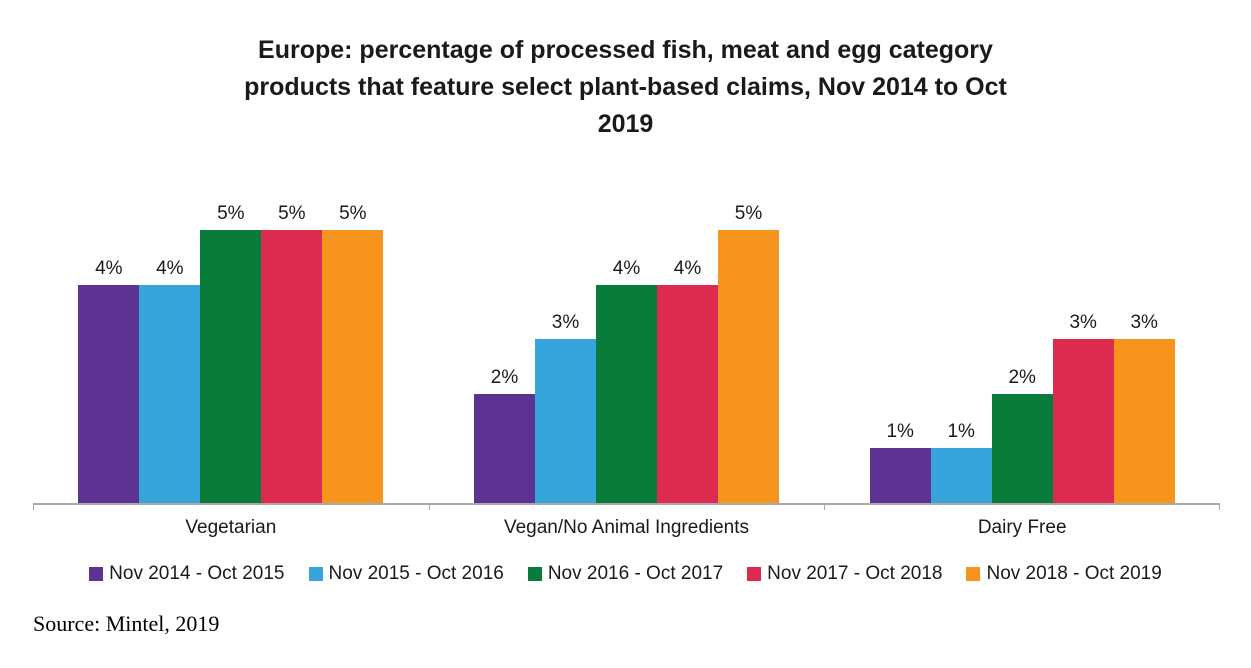  Describe the element at coordinates (855, 573) in the screenshot. I see `legend-label: Nov 2017 - Oct 2018` at that location.